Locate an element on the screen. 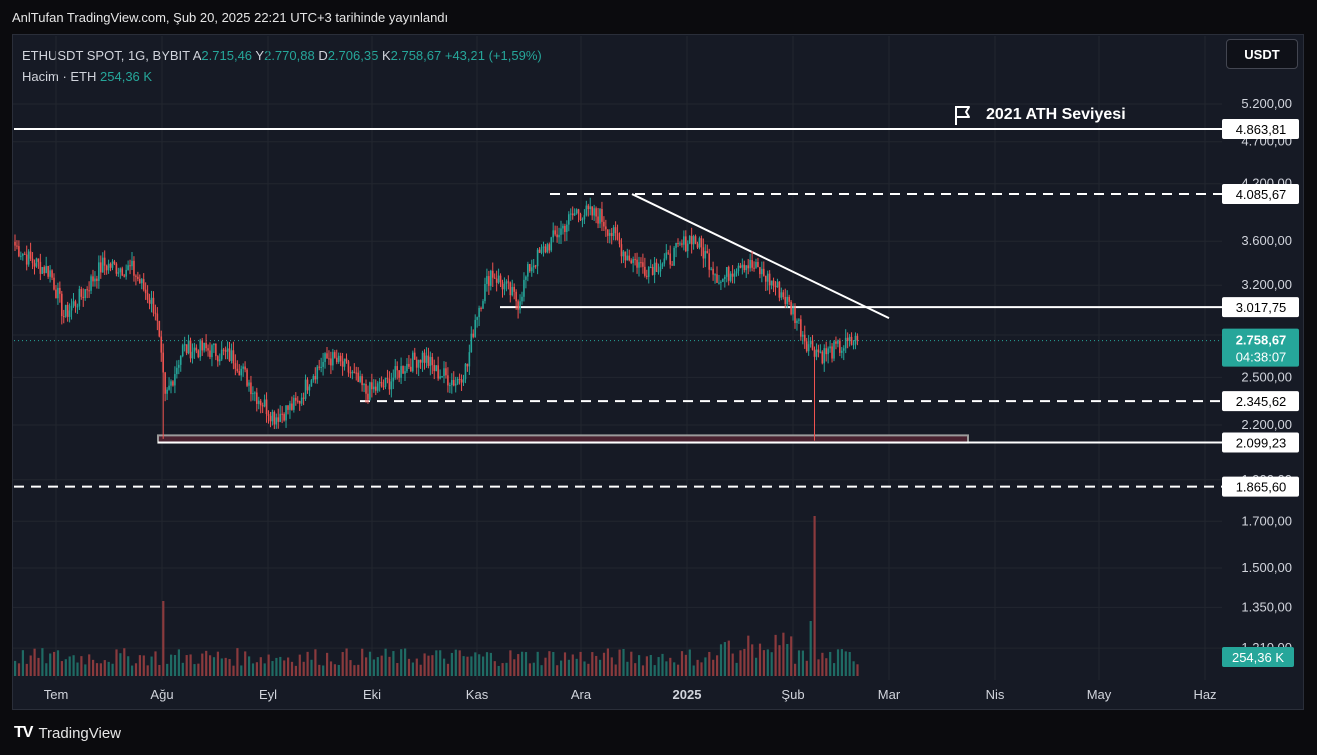  support-zone is located at coordinates (563, 439).